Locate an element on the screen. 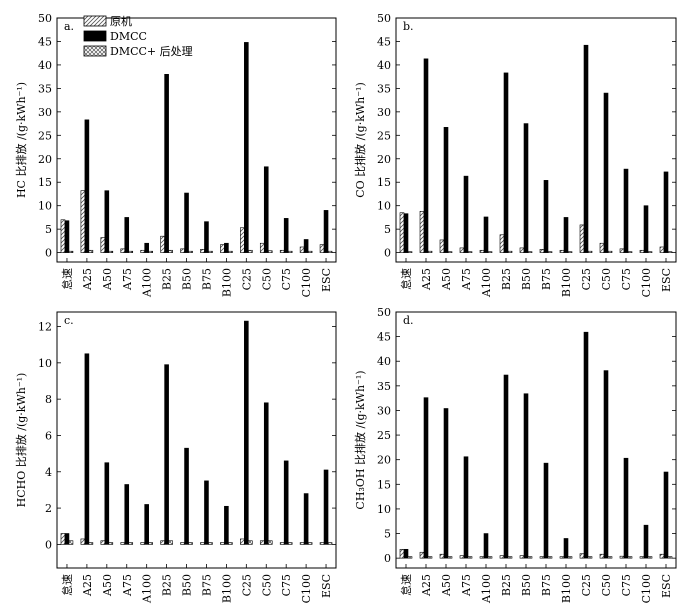 The width and height of the screenshot is (698, 607). y-tick-label: 45 is located at coordinates (384, 337).